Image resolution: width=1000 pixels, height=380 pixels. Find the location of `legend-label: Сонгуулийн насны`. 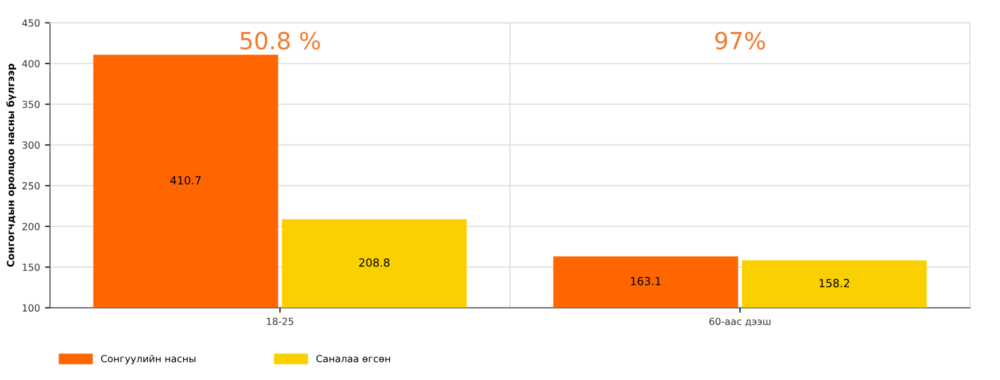

legend-label: Сонгуулийн насны is located at coordinates (148, 359).